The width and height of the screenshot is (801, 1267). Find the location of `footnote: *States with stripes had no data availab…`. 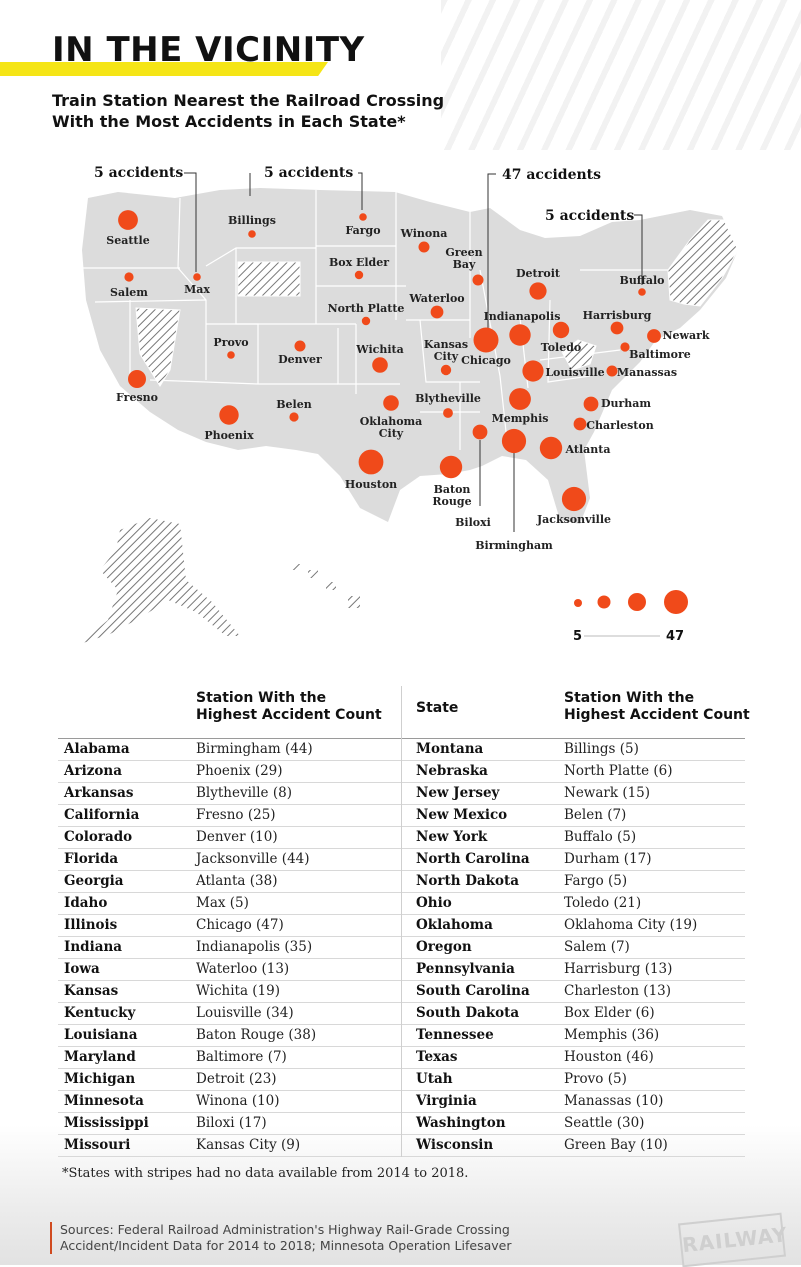

footnote: *States with stripes had no data availab… is located at coordinates (265, 1173).